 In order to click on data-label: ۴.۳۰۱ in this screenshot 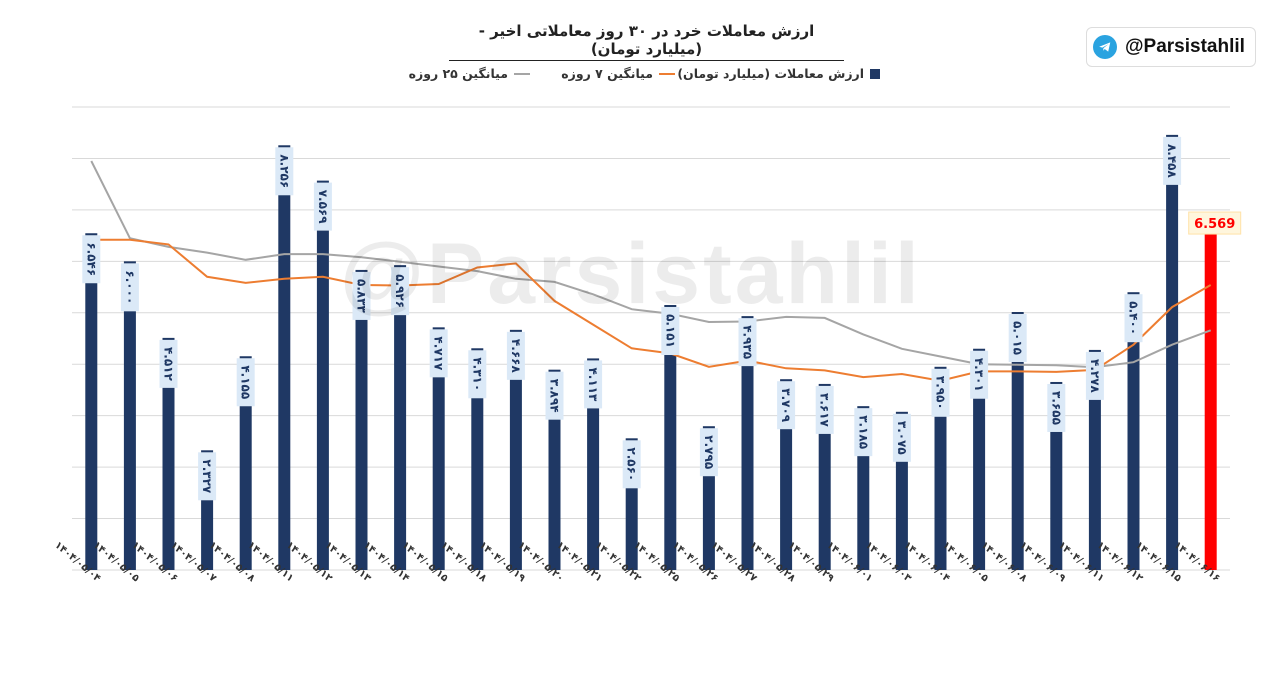, I will do `click(979, 375)`.